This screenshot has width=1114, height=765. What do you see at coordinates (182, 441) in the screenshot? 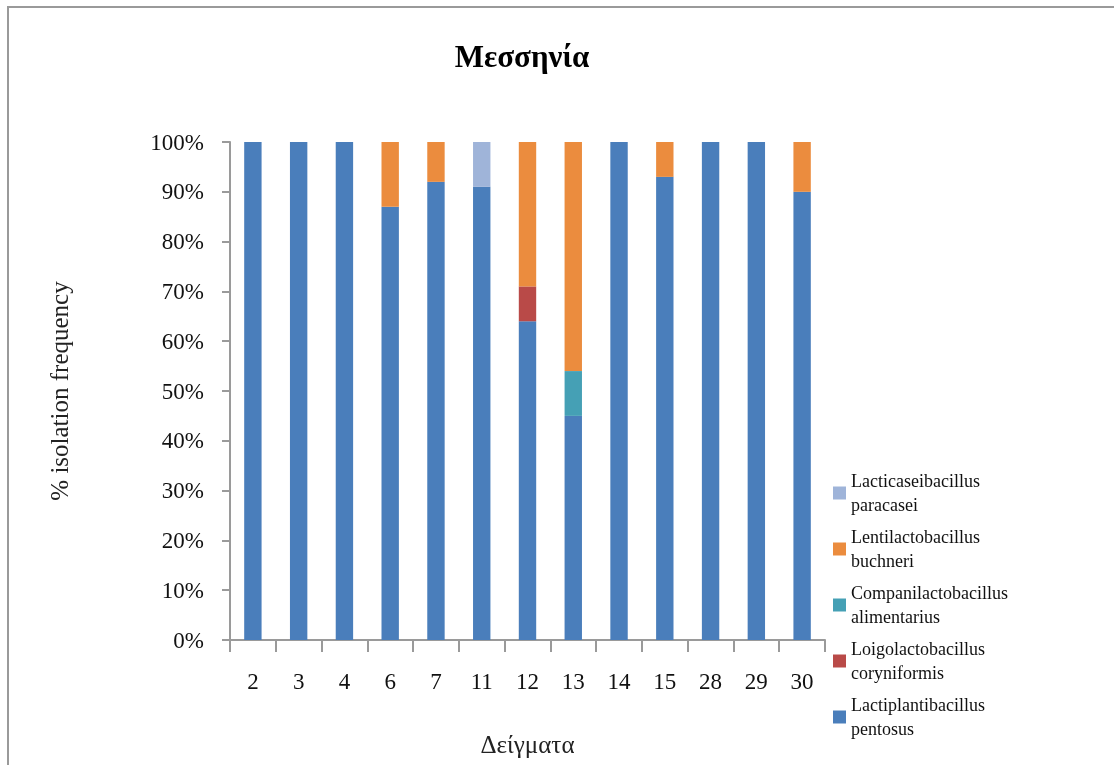
I see `y-tick-label: 40%` at bounding box center [182, 441].